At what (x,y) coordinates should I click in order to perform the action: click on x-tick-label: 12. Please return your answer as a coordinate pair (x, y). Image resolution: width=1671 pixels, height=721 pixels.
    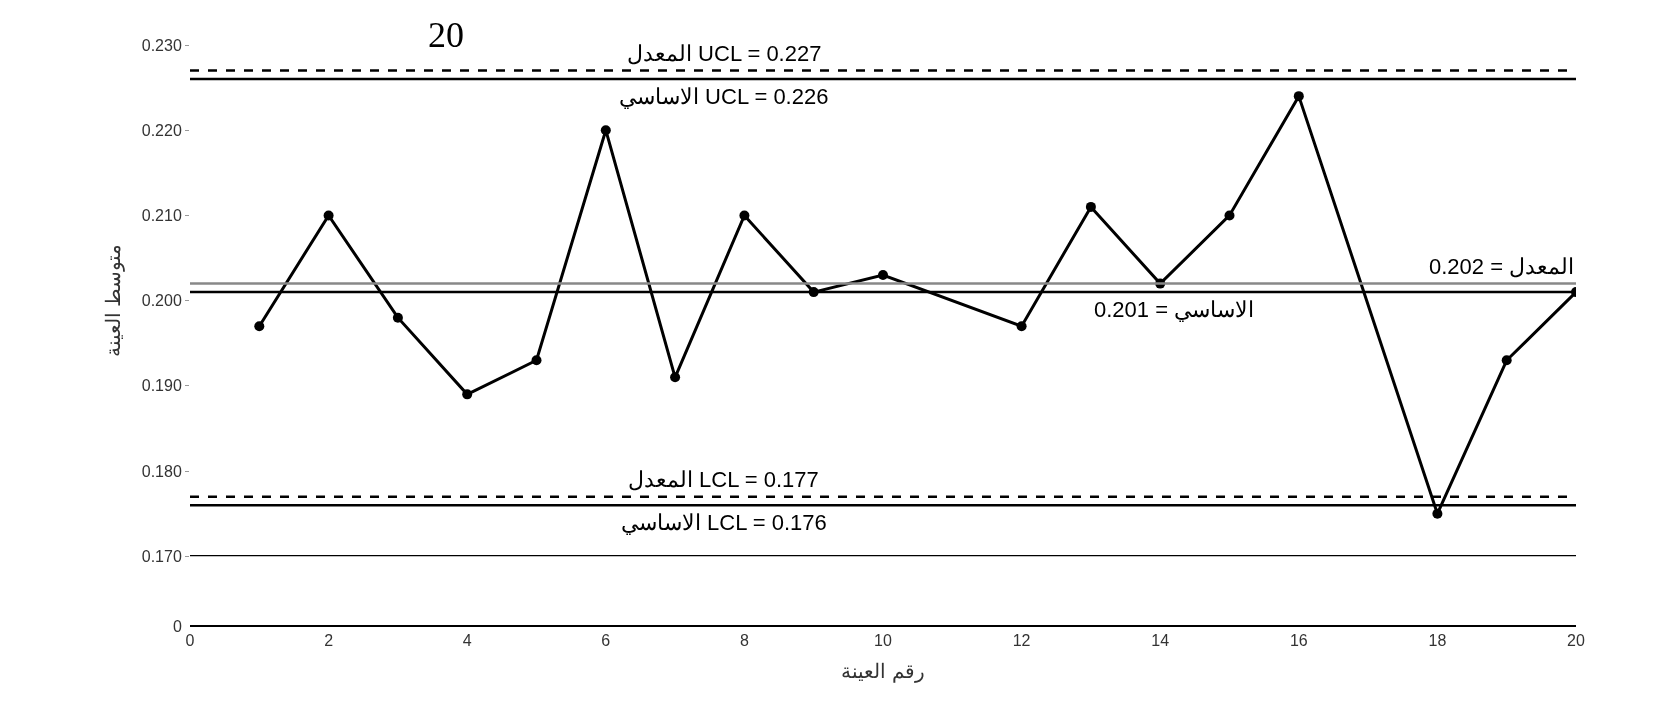
    Looking at the image, I should click on (1021, 641).